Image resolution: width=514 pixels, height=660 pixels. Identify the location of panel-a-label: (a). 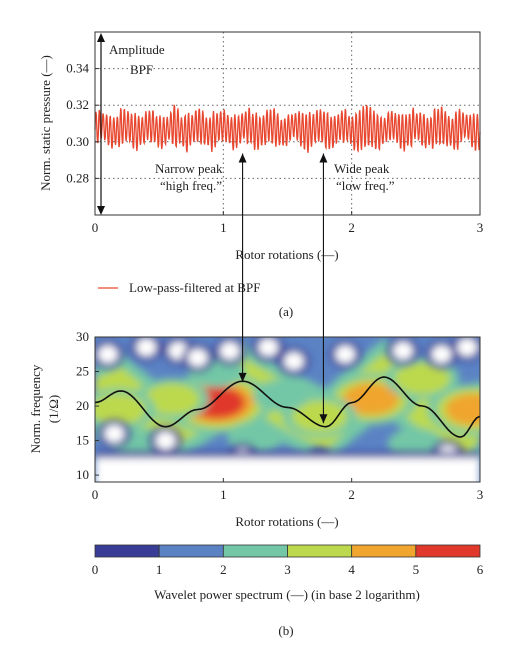
(286, 311).